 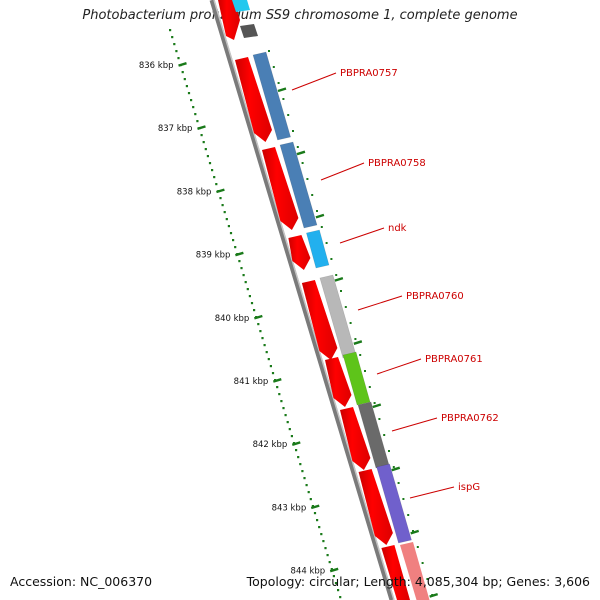 I want to click on bottom-partial-red-arrow, so click(x=395, y=572).